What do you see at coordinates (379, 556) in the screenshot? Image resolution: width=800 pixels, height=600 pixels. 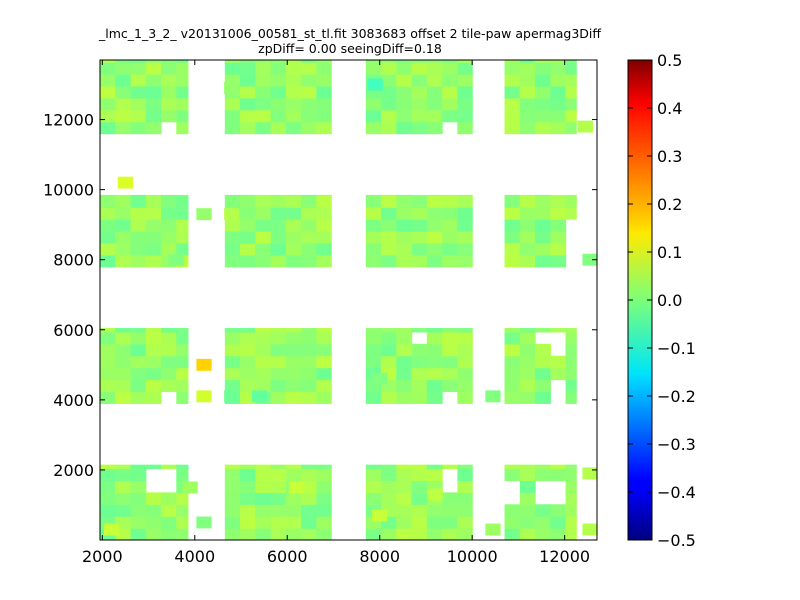 I see `x-tick-label-3: 8000` at bounding box center [379, 556].